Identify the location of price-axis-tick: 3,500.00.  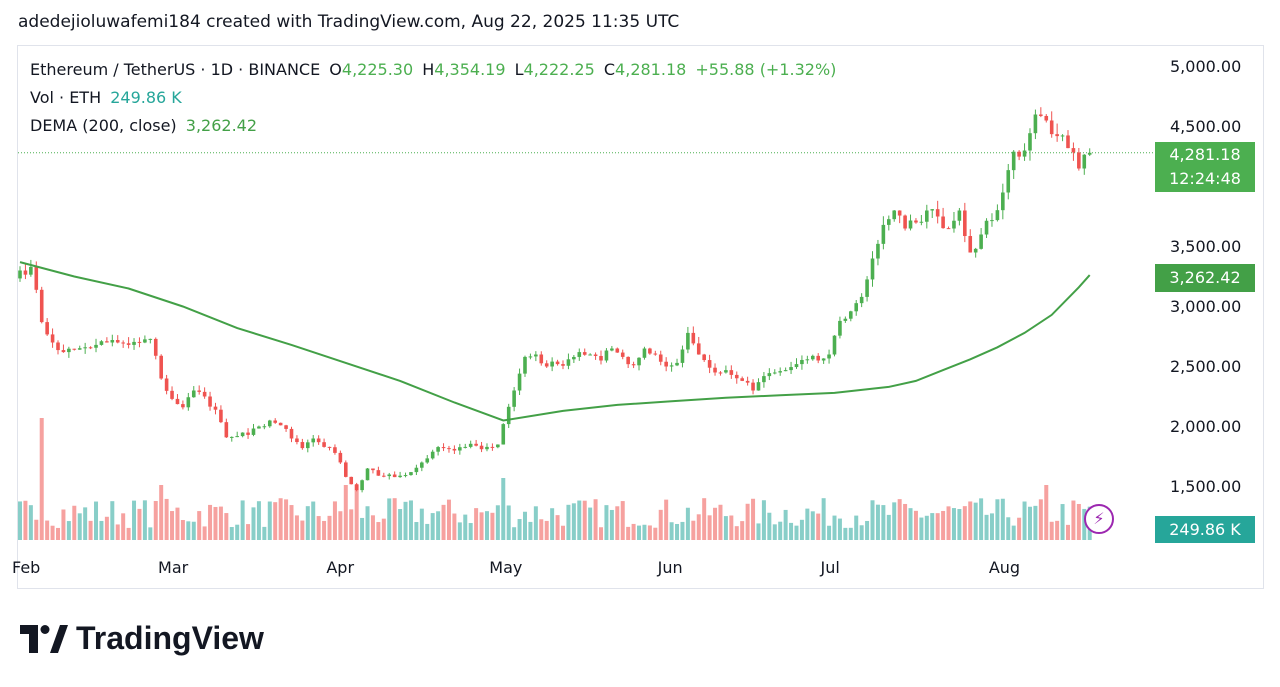
(1206, 246).